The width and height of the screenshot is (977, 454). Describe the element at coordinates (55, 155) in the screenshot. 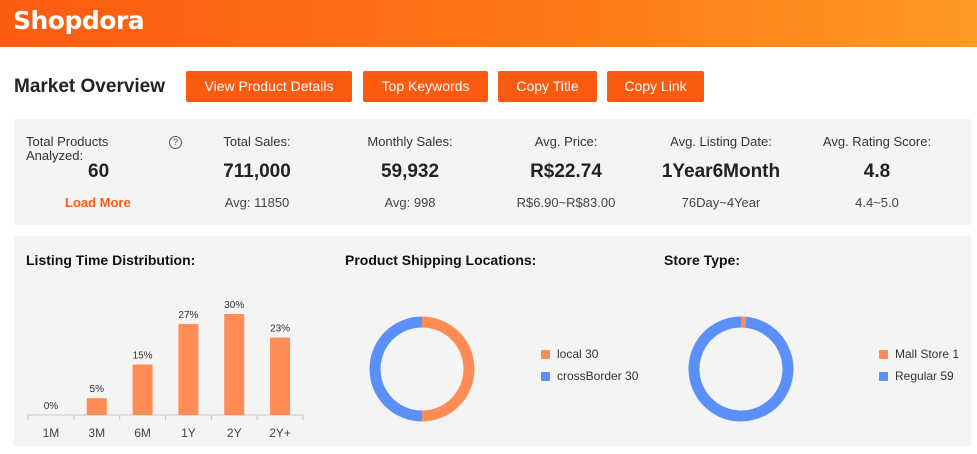

I see `stat-label: Analyzed:` at that location.